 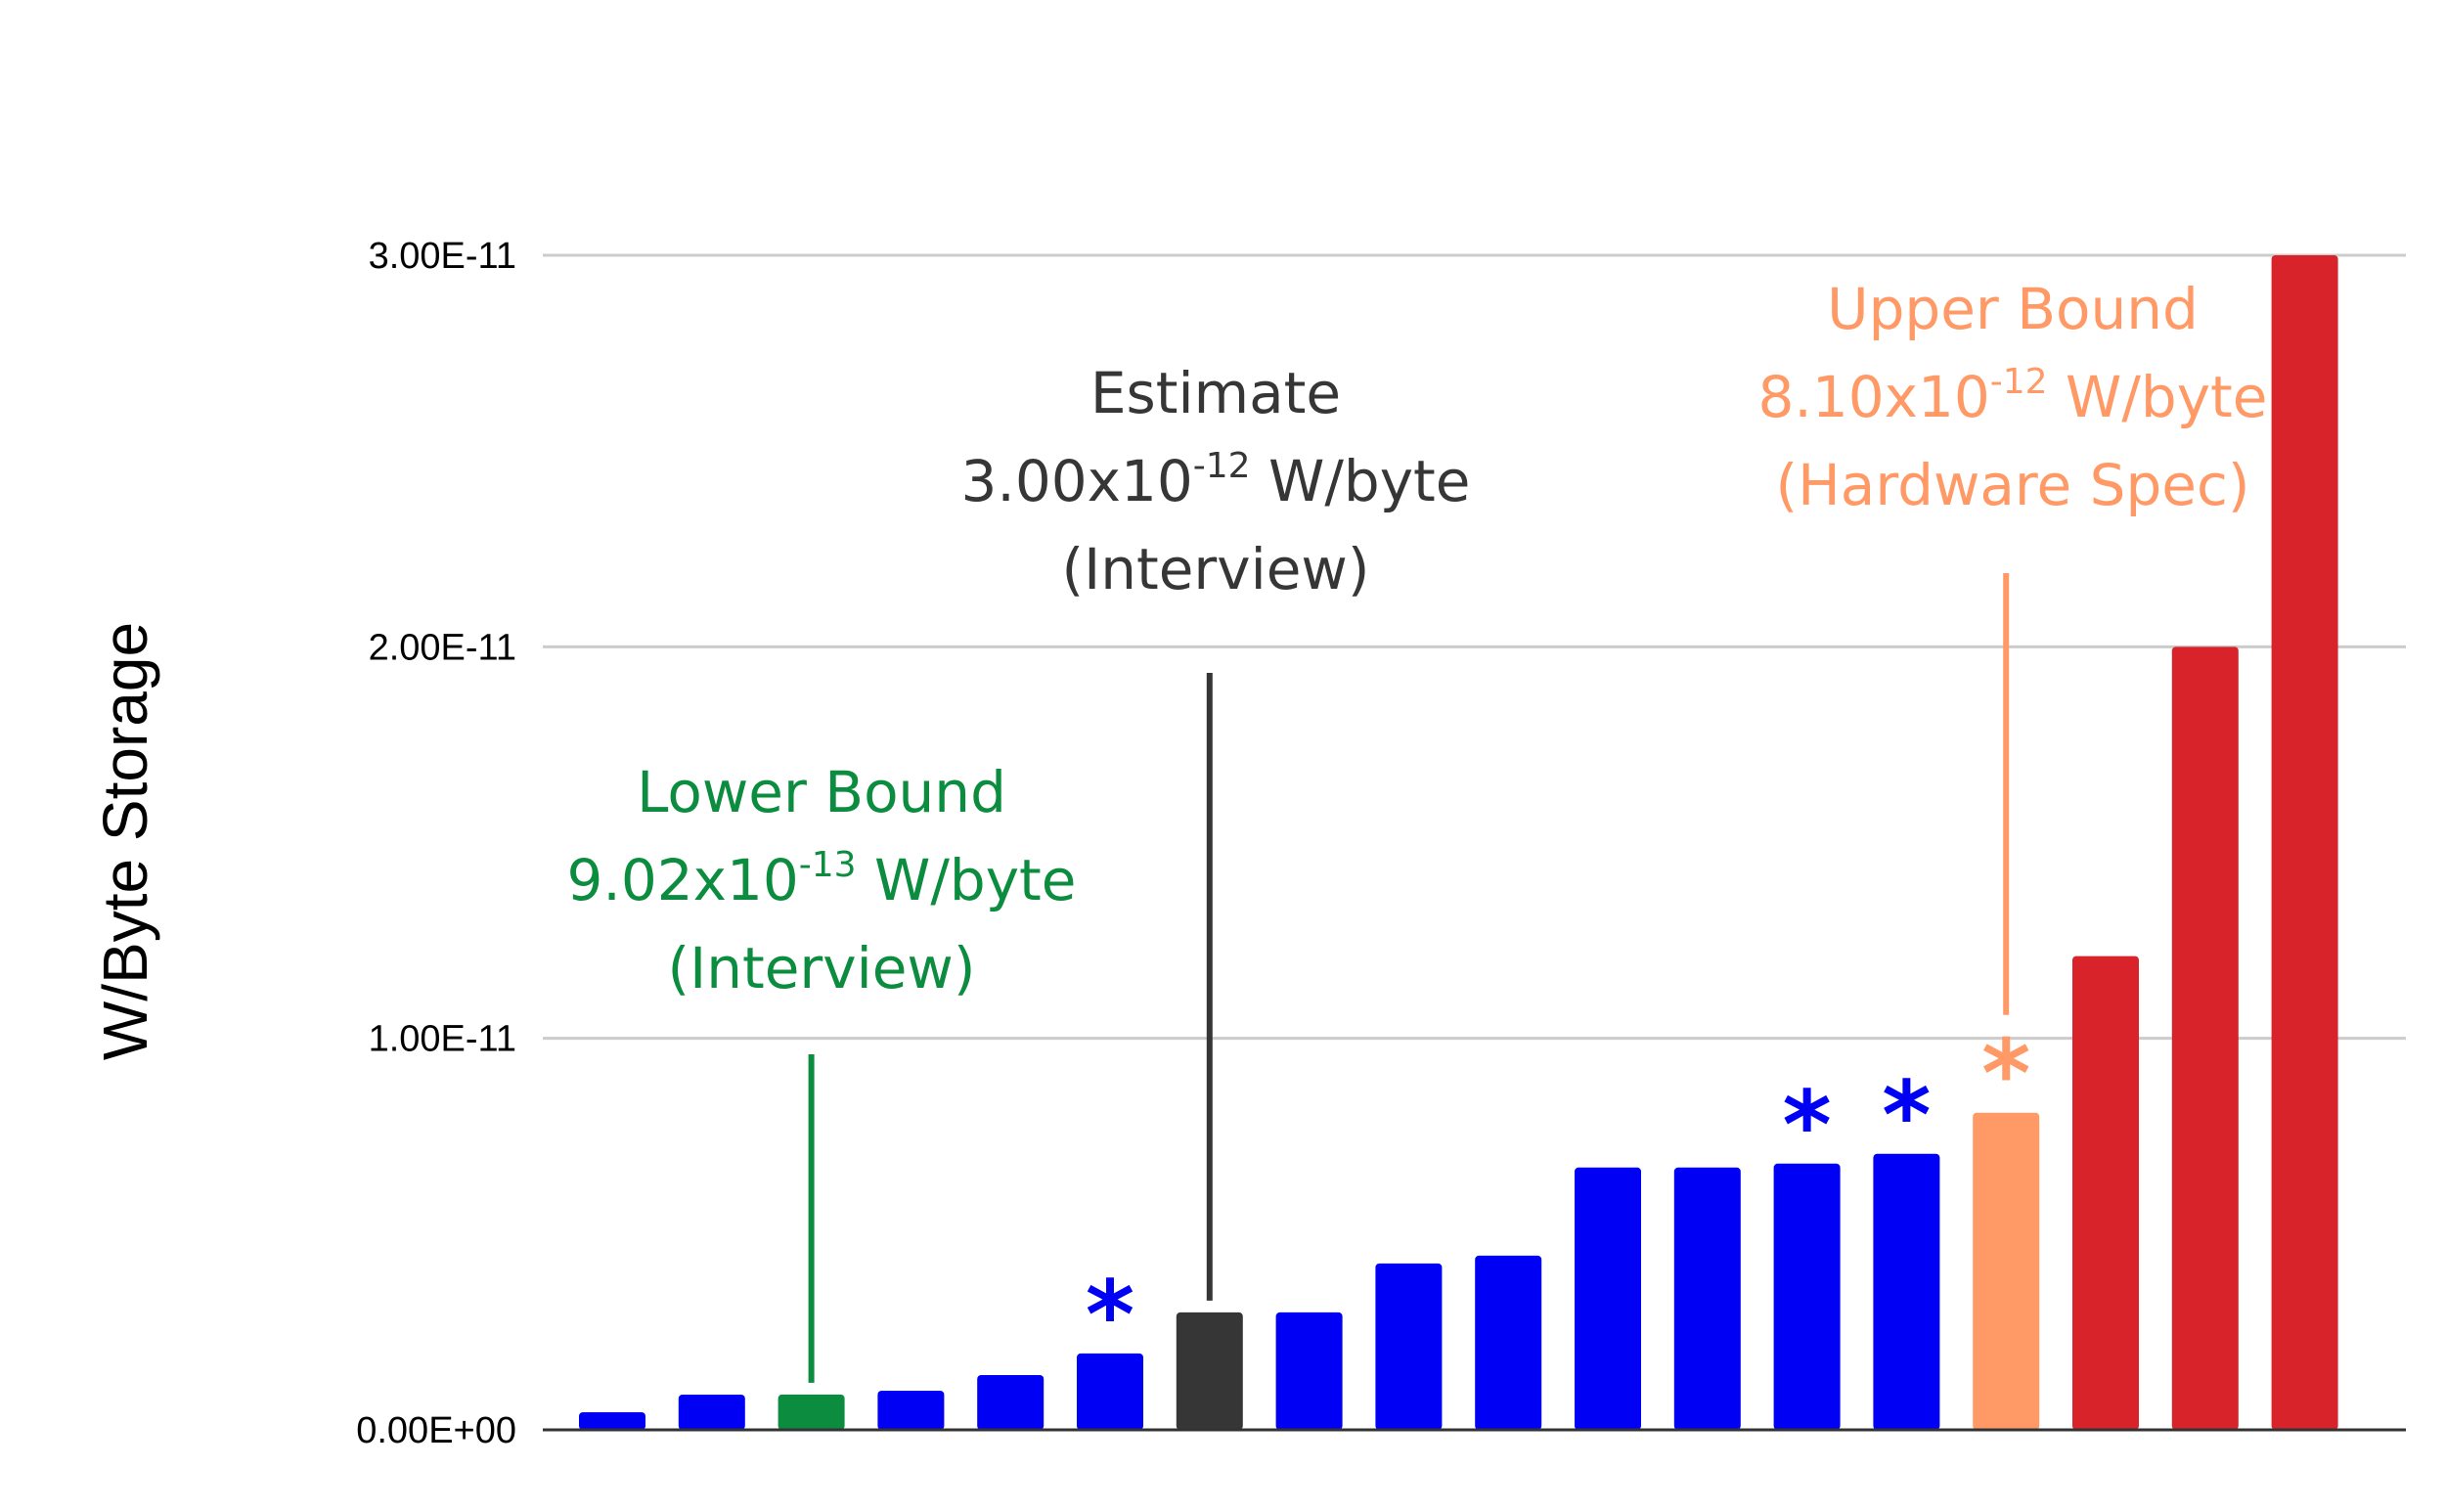 I want to click on annotation-value-exponent: -13, so click(x=828, y=865).